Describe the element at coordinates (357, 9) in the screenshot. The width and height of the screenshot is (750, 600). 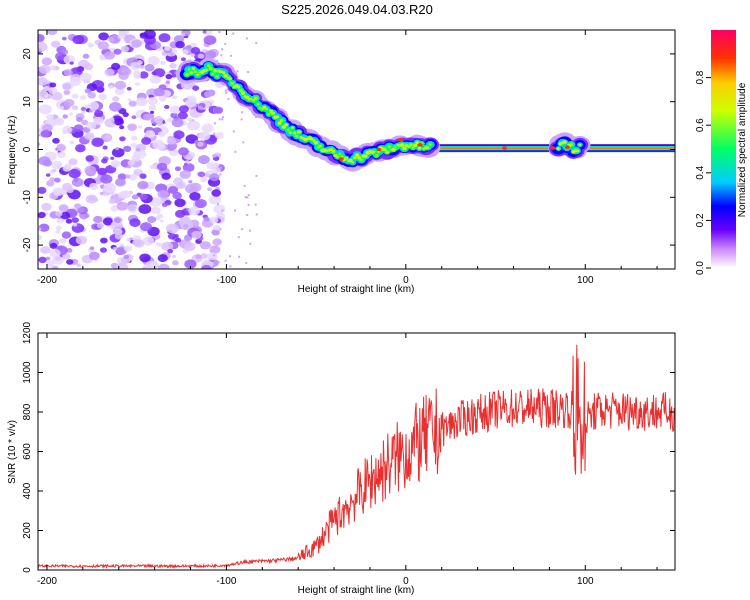
I see `figure-title: S225.2026.049.04.03.R20` at that location.